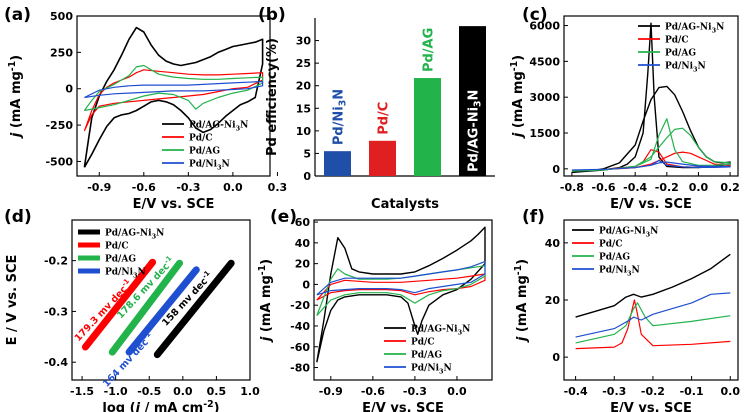 This screenshot has height=412, width=754. Describe the element at coordinates (635, 187) in the screenshot. I see `x-tick-label: -0.4` at that location.